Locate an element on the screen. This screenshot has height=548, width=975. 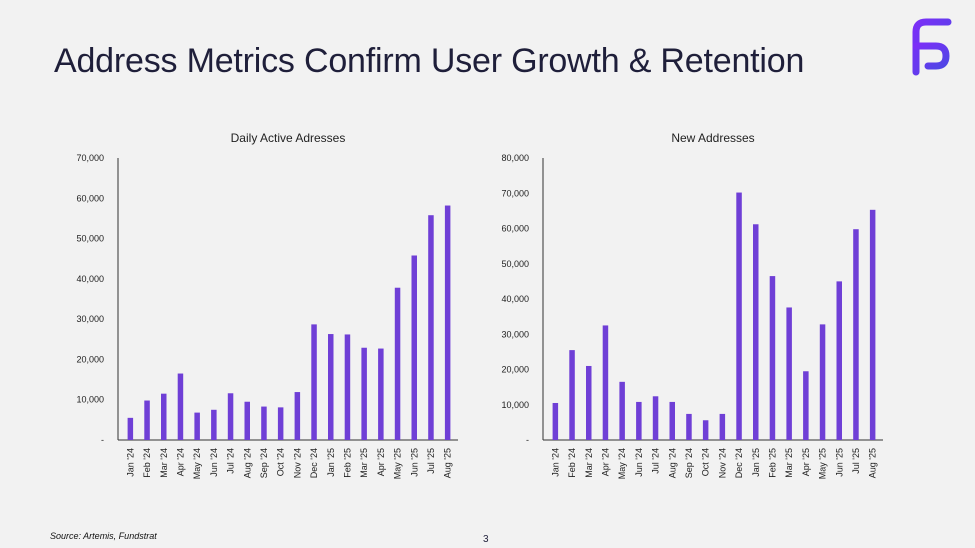
x-tick-label: Mar '24 is located at coordinates (164, 463).